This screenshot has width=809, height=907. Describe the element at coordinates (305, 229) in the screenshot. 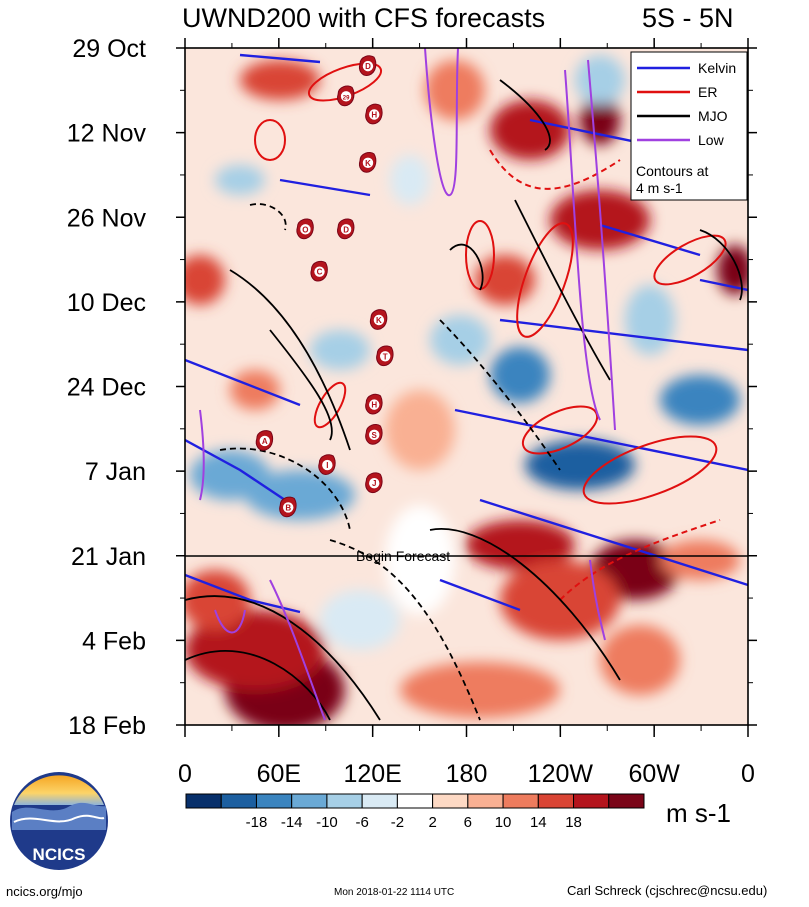

I see `cyclone-marker: O` at that location.